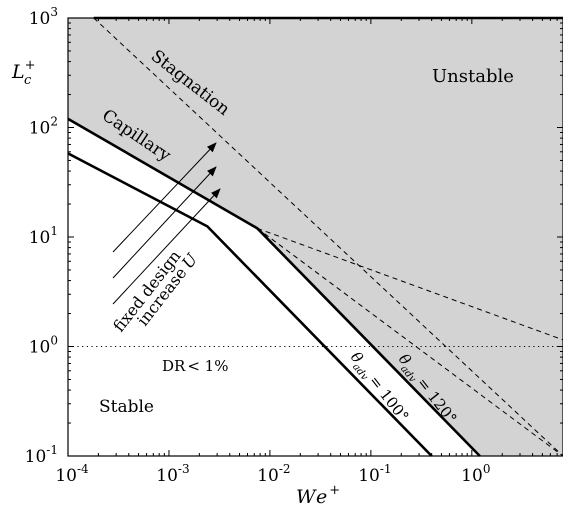 Image resolution: width=563 pixels, height=516 pixels. I want to click on unstable-label: Unstable, so click(473, 76).